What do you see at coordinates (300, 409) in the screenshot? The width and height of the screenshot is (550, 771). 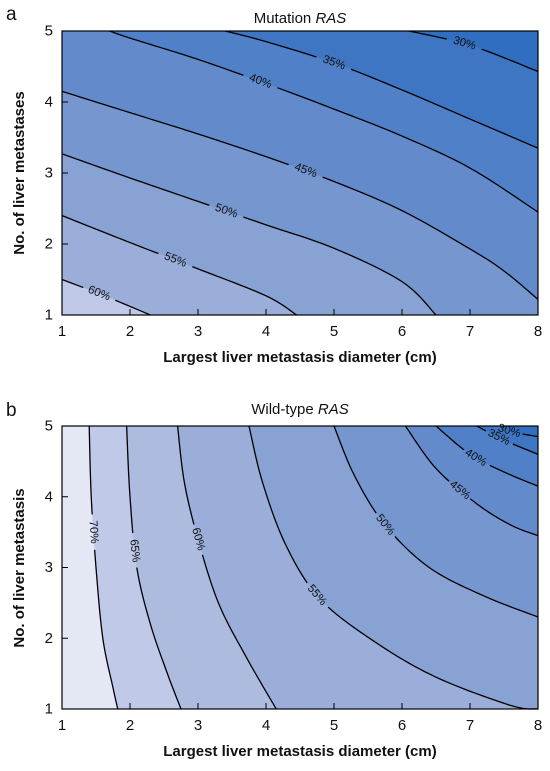 I see `panel-b-title: Wild-type RAS` at bounding box center [300, 409].